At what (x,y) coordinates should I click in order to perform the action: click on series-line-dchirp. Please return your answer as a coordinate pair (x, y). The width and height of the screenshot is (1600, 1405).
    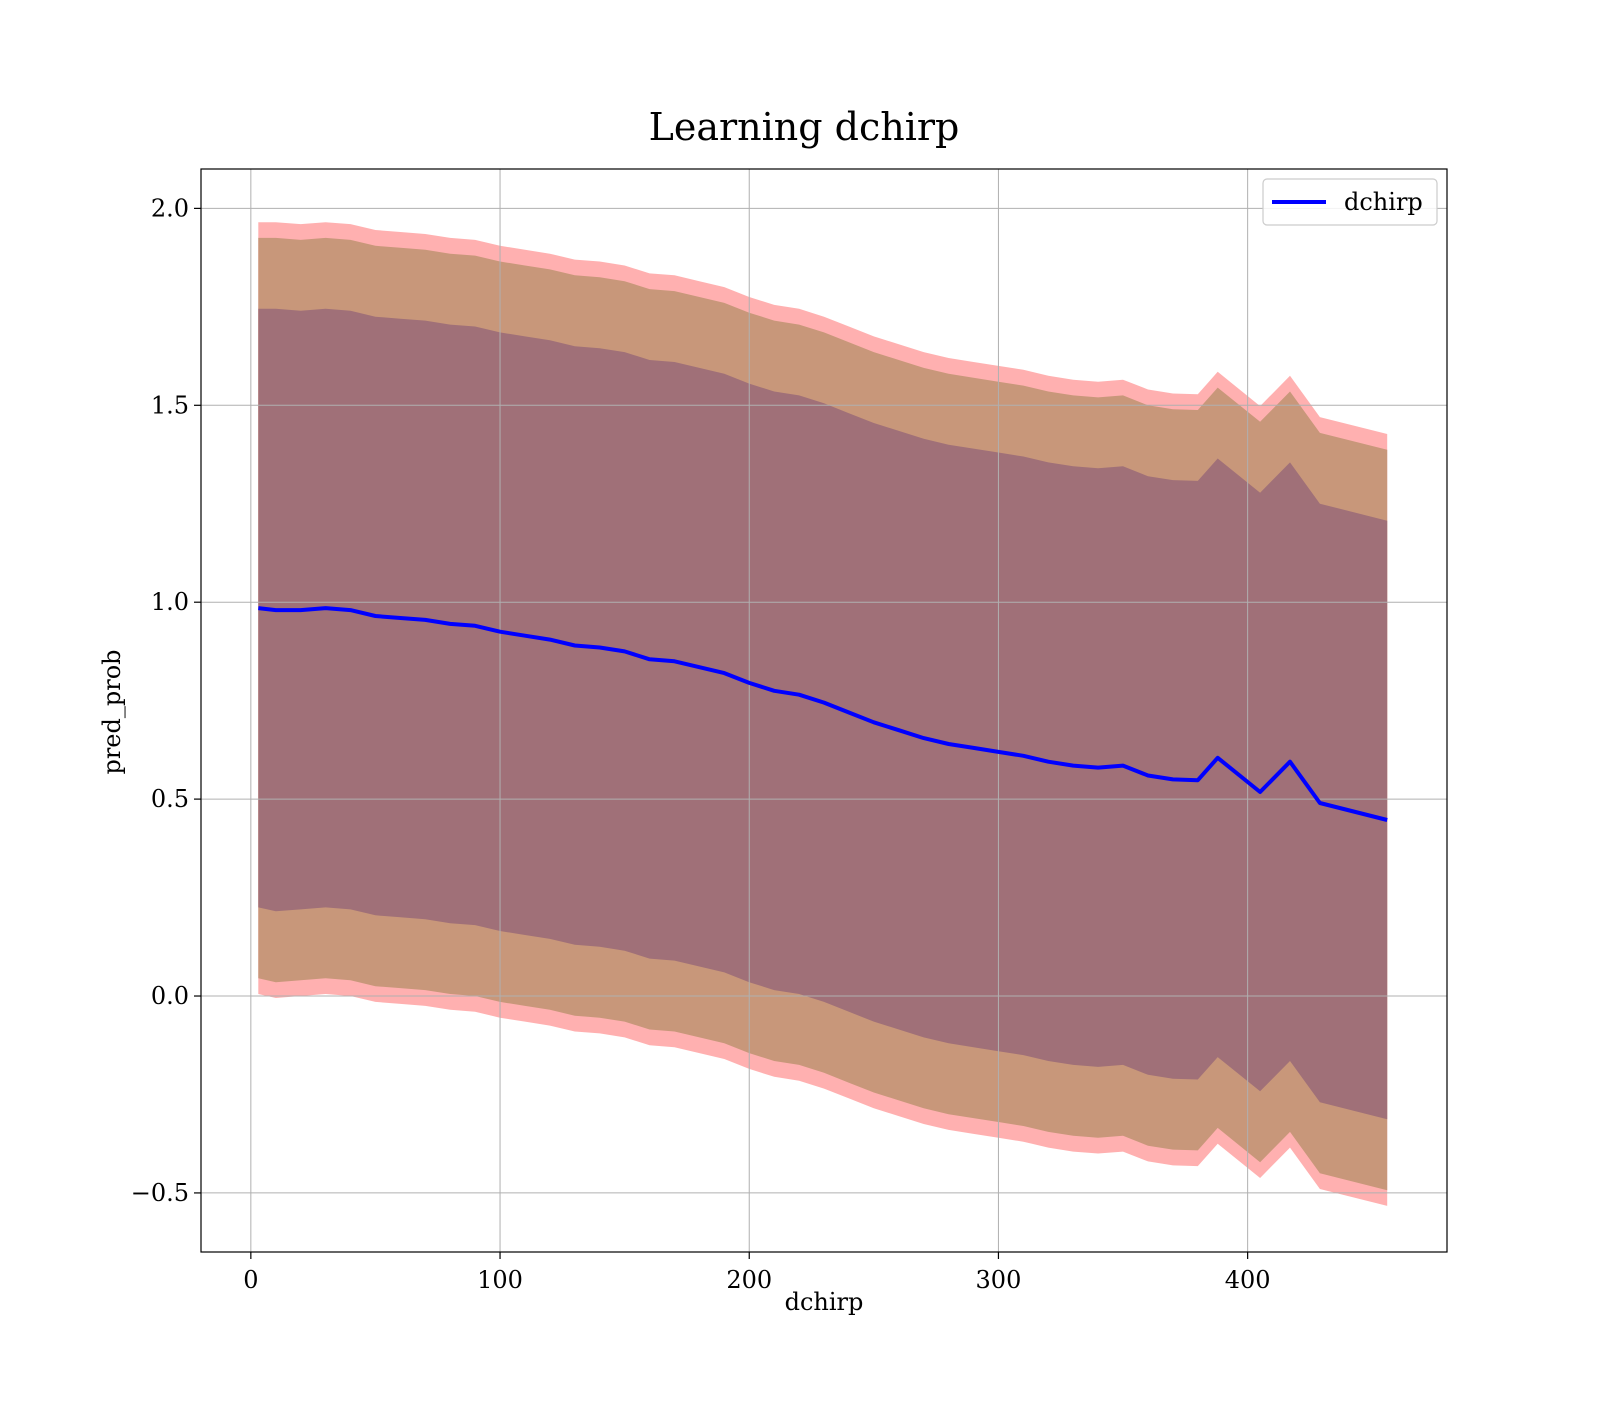
    Looking at the image, I should click on (823, 714).